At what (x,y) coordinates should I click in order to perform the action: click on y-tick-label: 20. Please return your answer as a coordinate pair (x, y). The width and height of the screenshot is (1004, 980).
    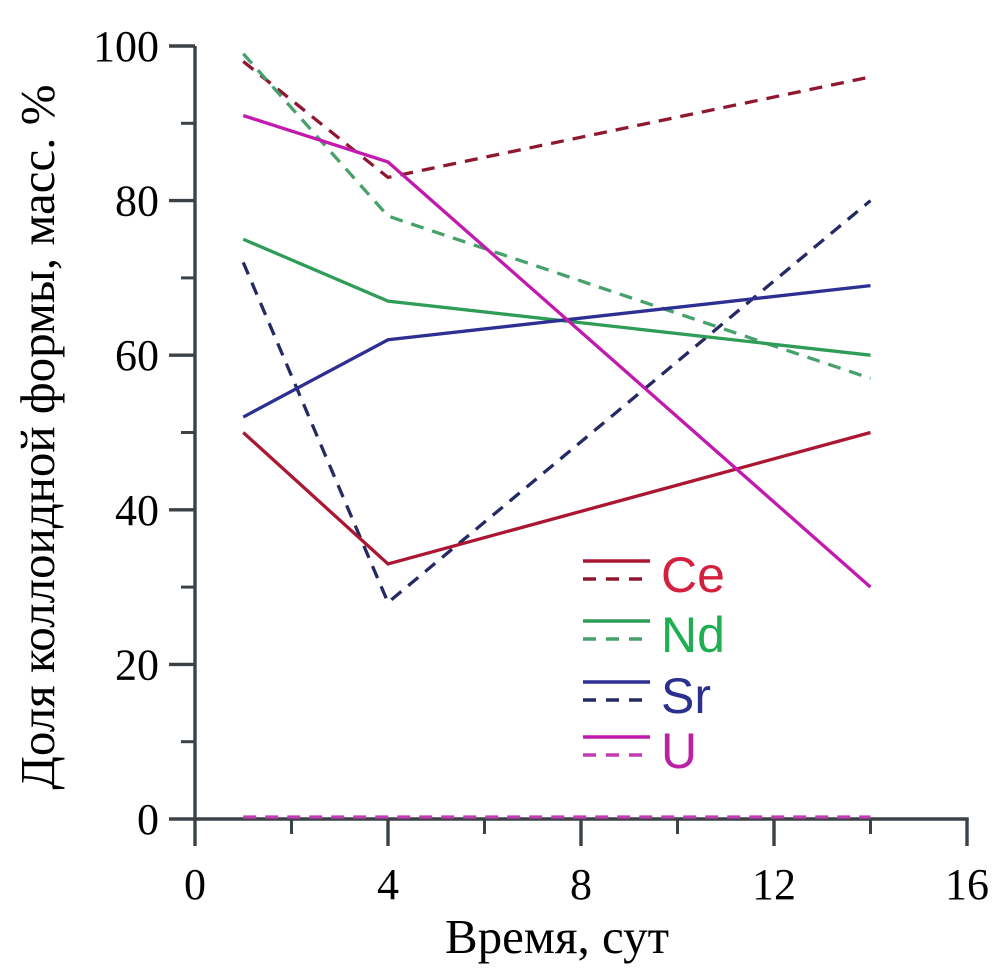
    Looking at the image, I should click on (137, 664).